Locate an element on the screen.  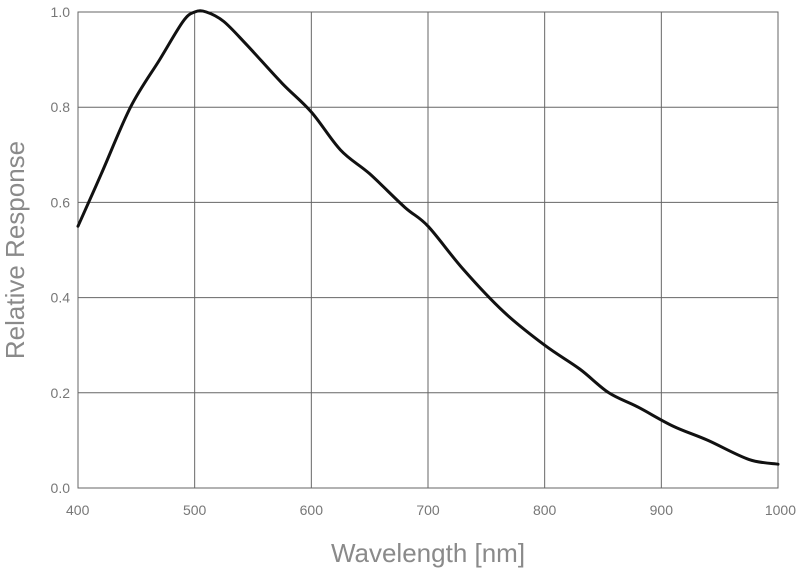
y-axis-title: Relative Response is located at coordinates (15, 250).